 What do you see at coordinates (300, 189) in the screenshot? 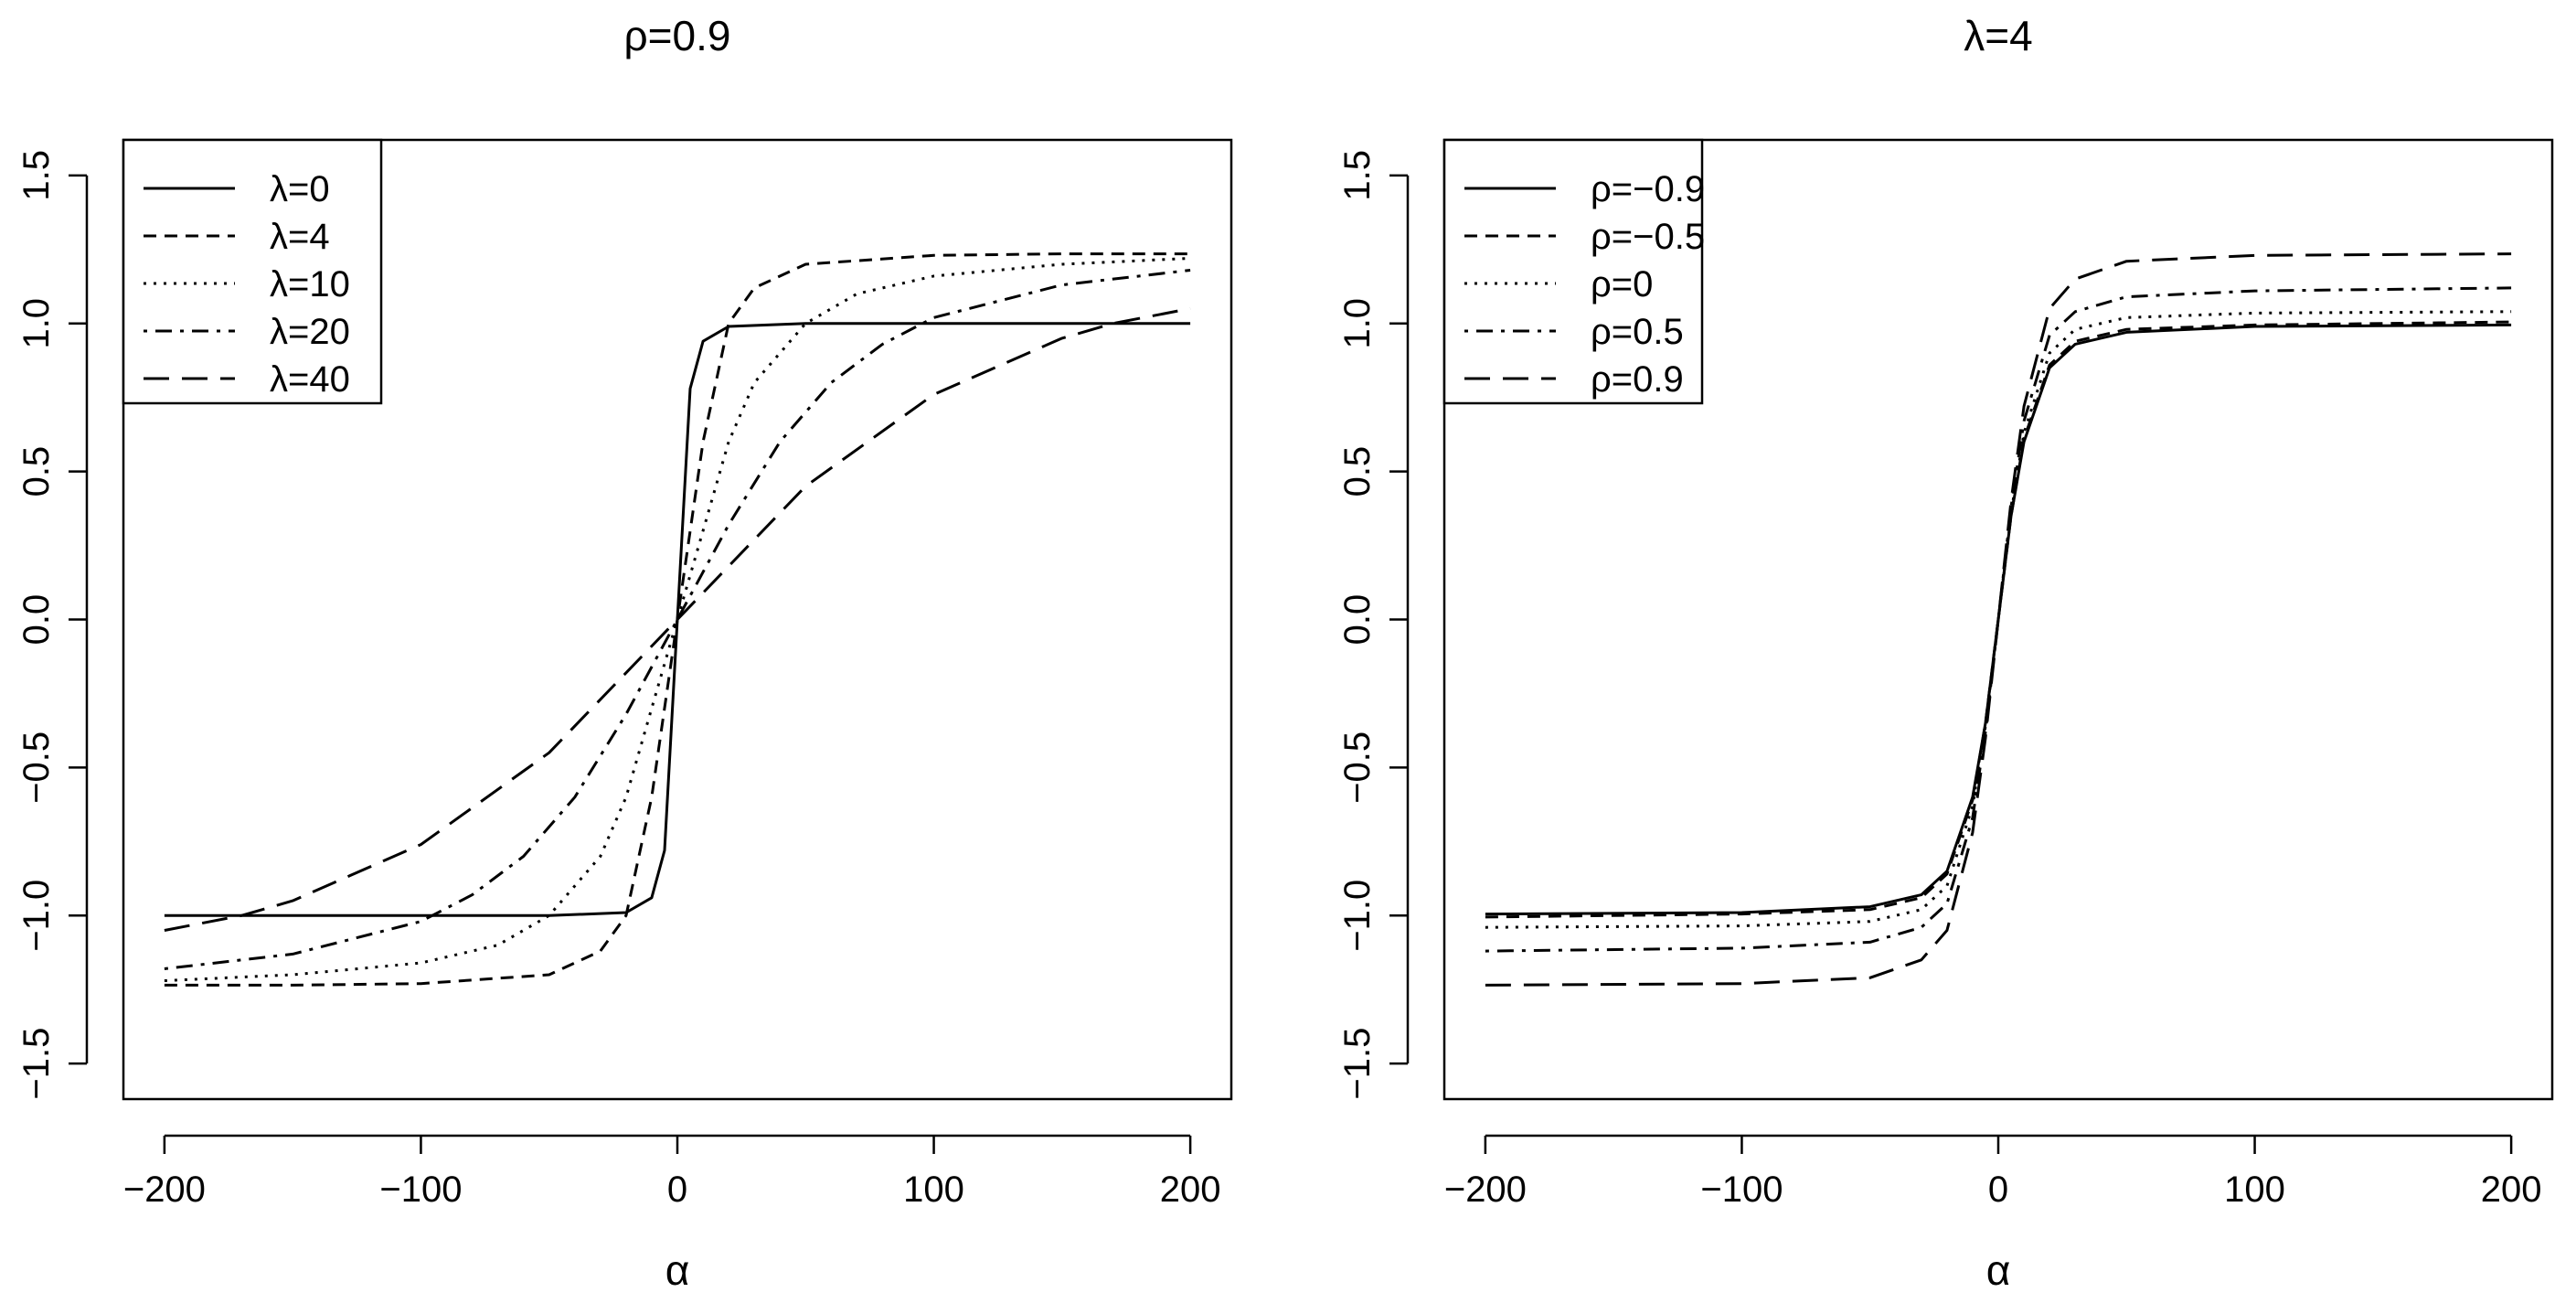
I see `legend-label: λ=0` at bounding box center [300, 189].